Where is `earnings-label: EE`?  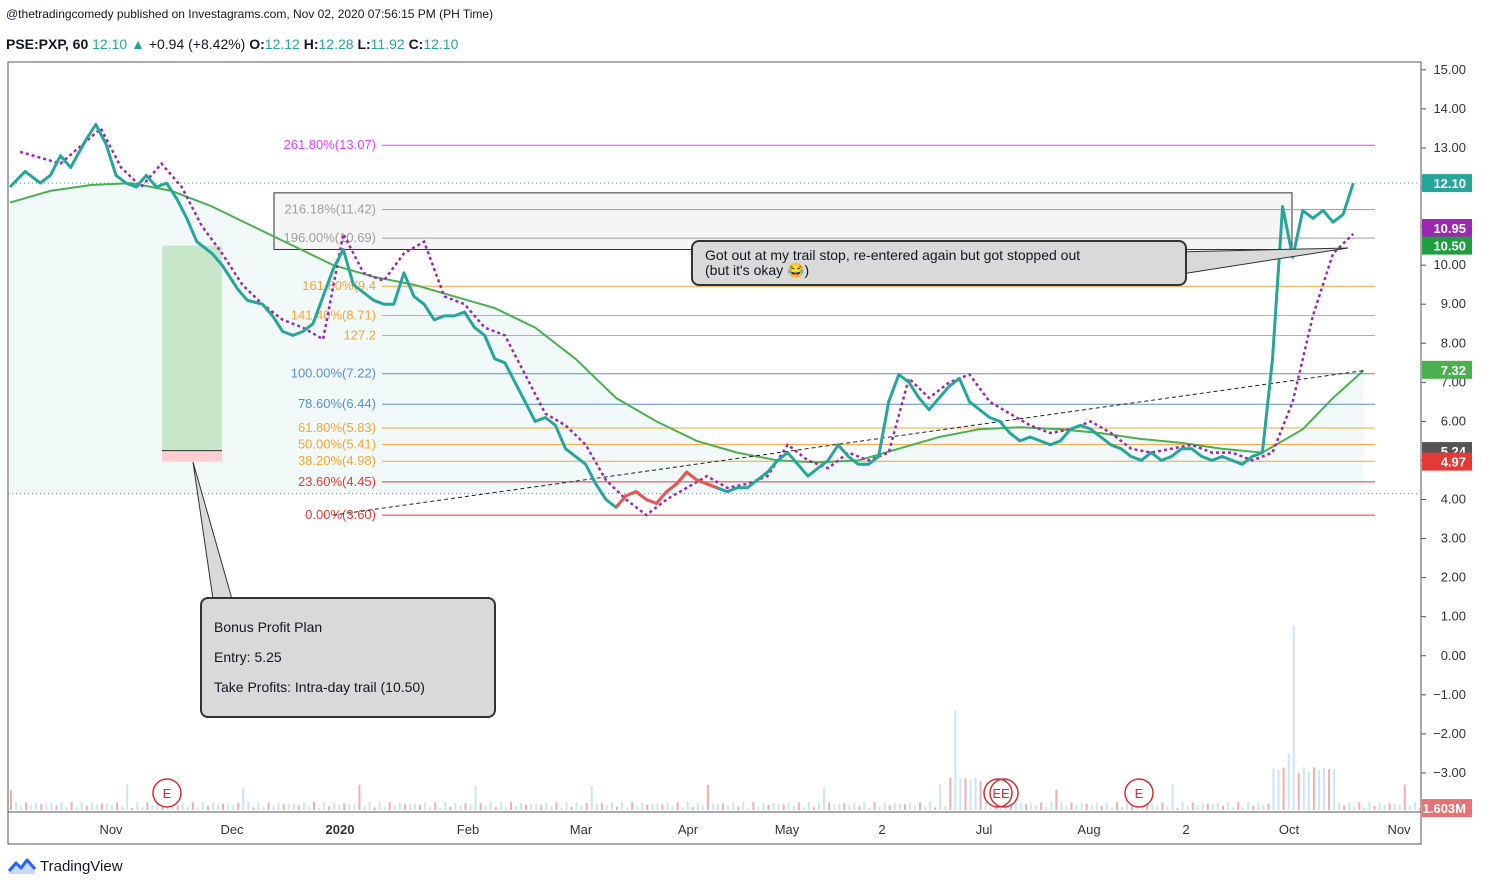 earnings-label: EE is located at coordinates (1001, 793).